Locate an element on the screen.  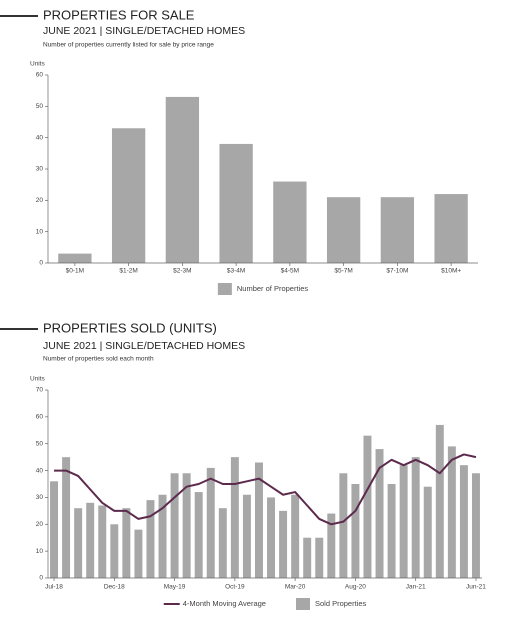
x-tick-label: $4-5M is located at coordinates (290, 271).